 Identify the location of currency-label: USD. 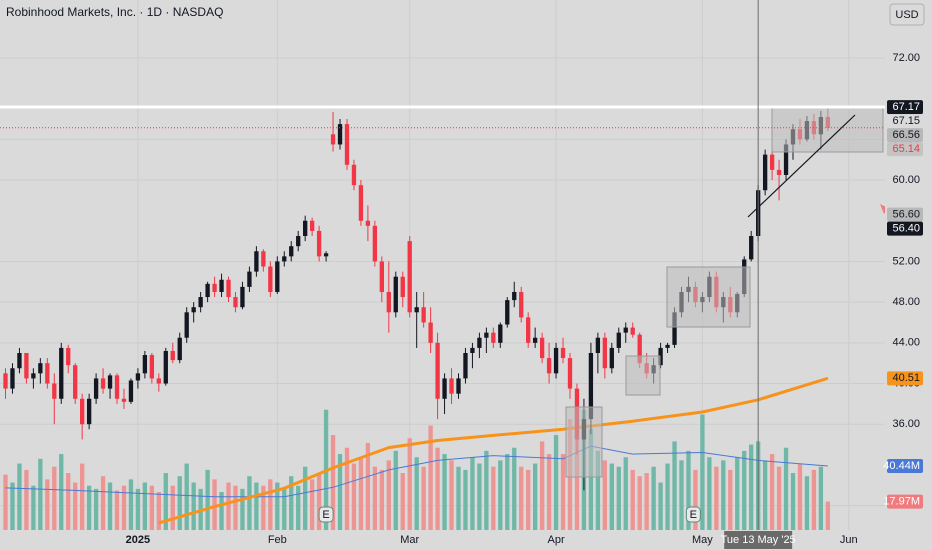
(906, 15).